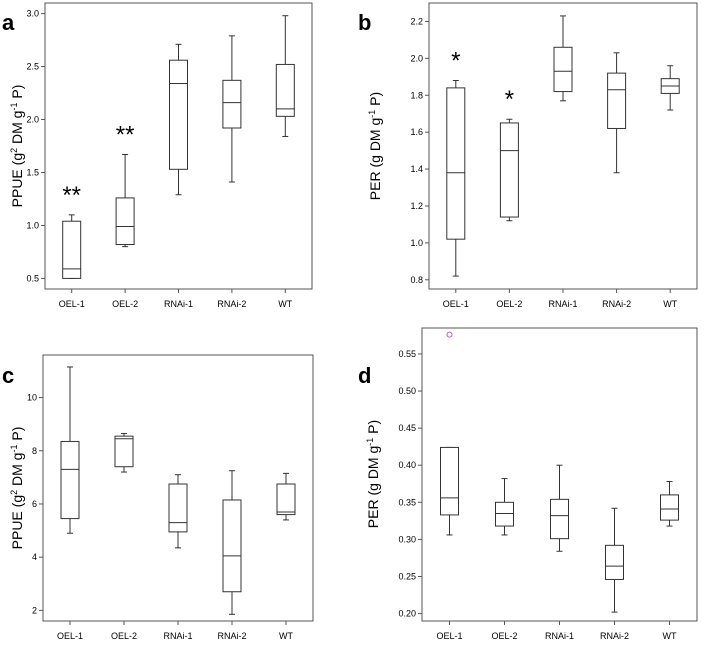  I want to click on y-tick-label: 10, so click(32, 398).